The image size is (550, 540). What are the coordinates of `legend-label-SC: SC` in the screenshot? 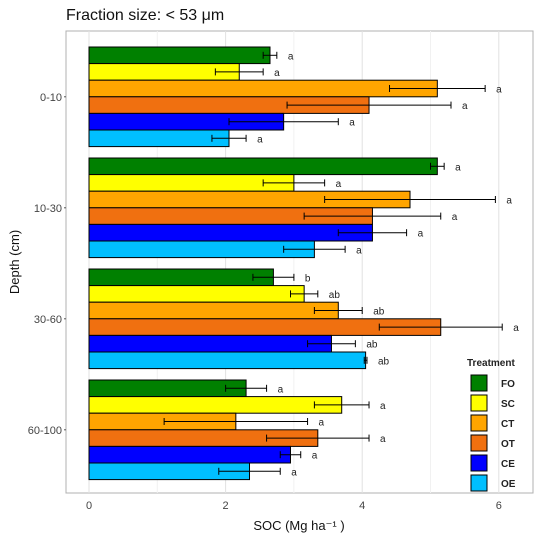 It's located at (508, 404).